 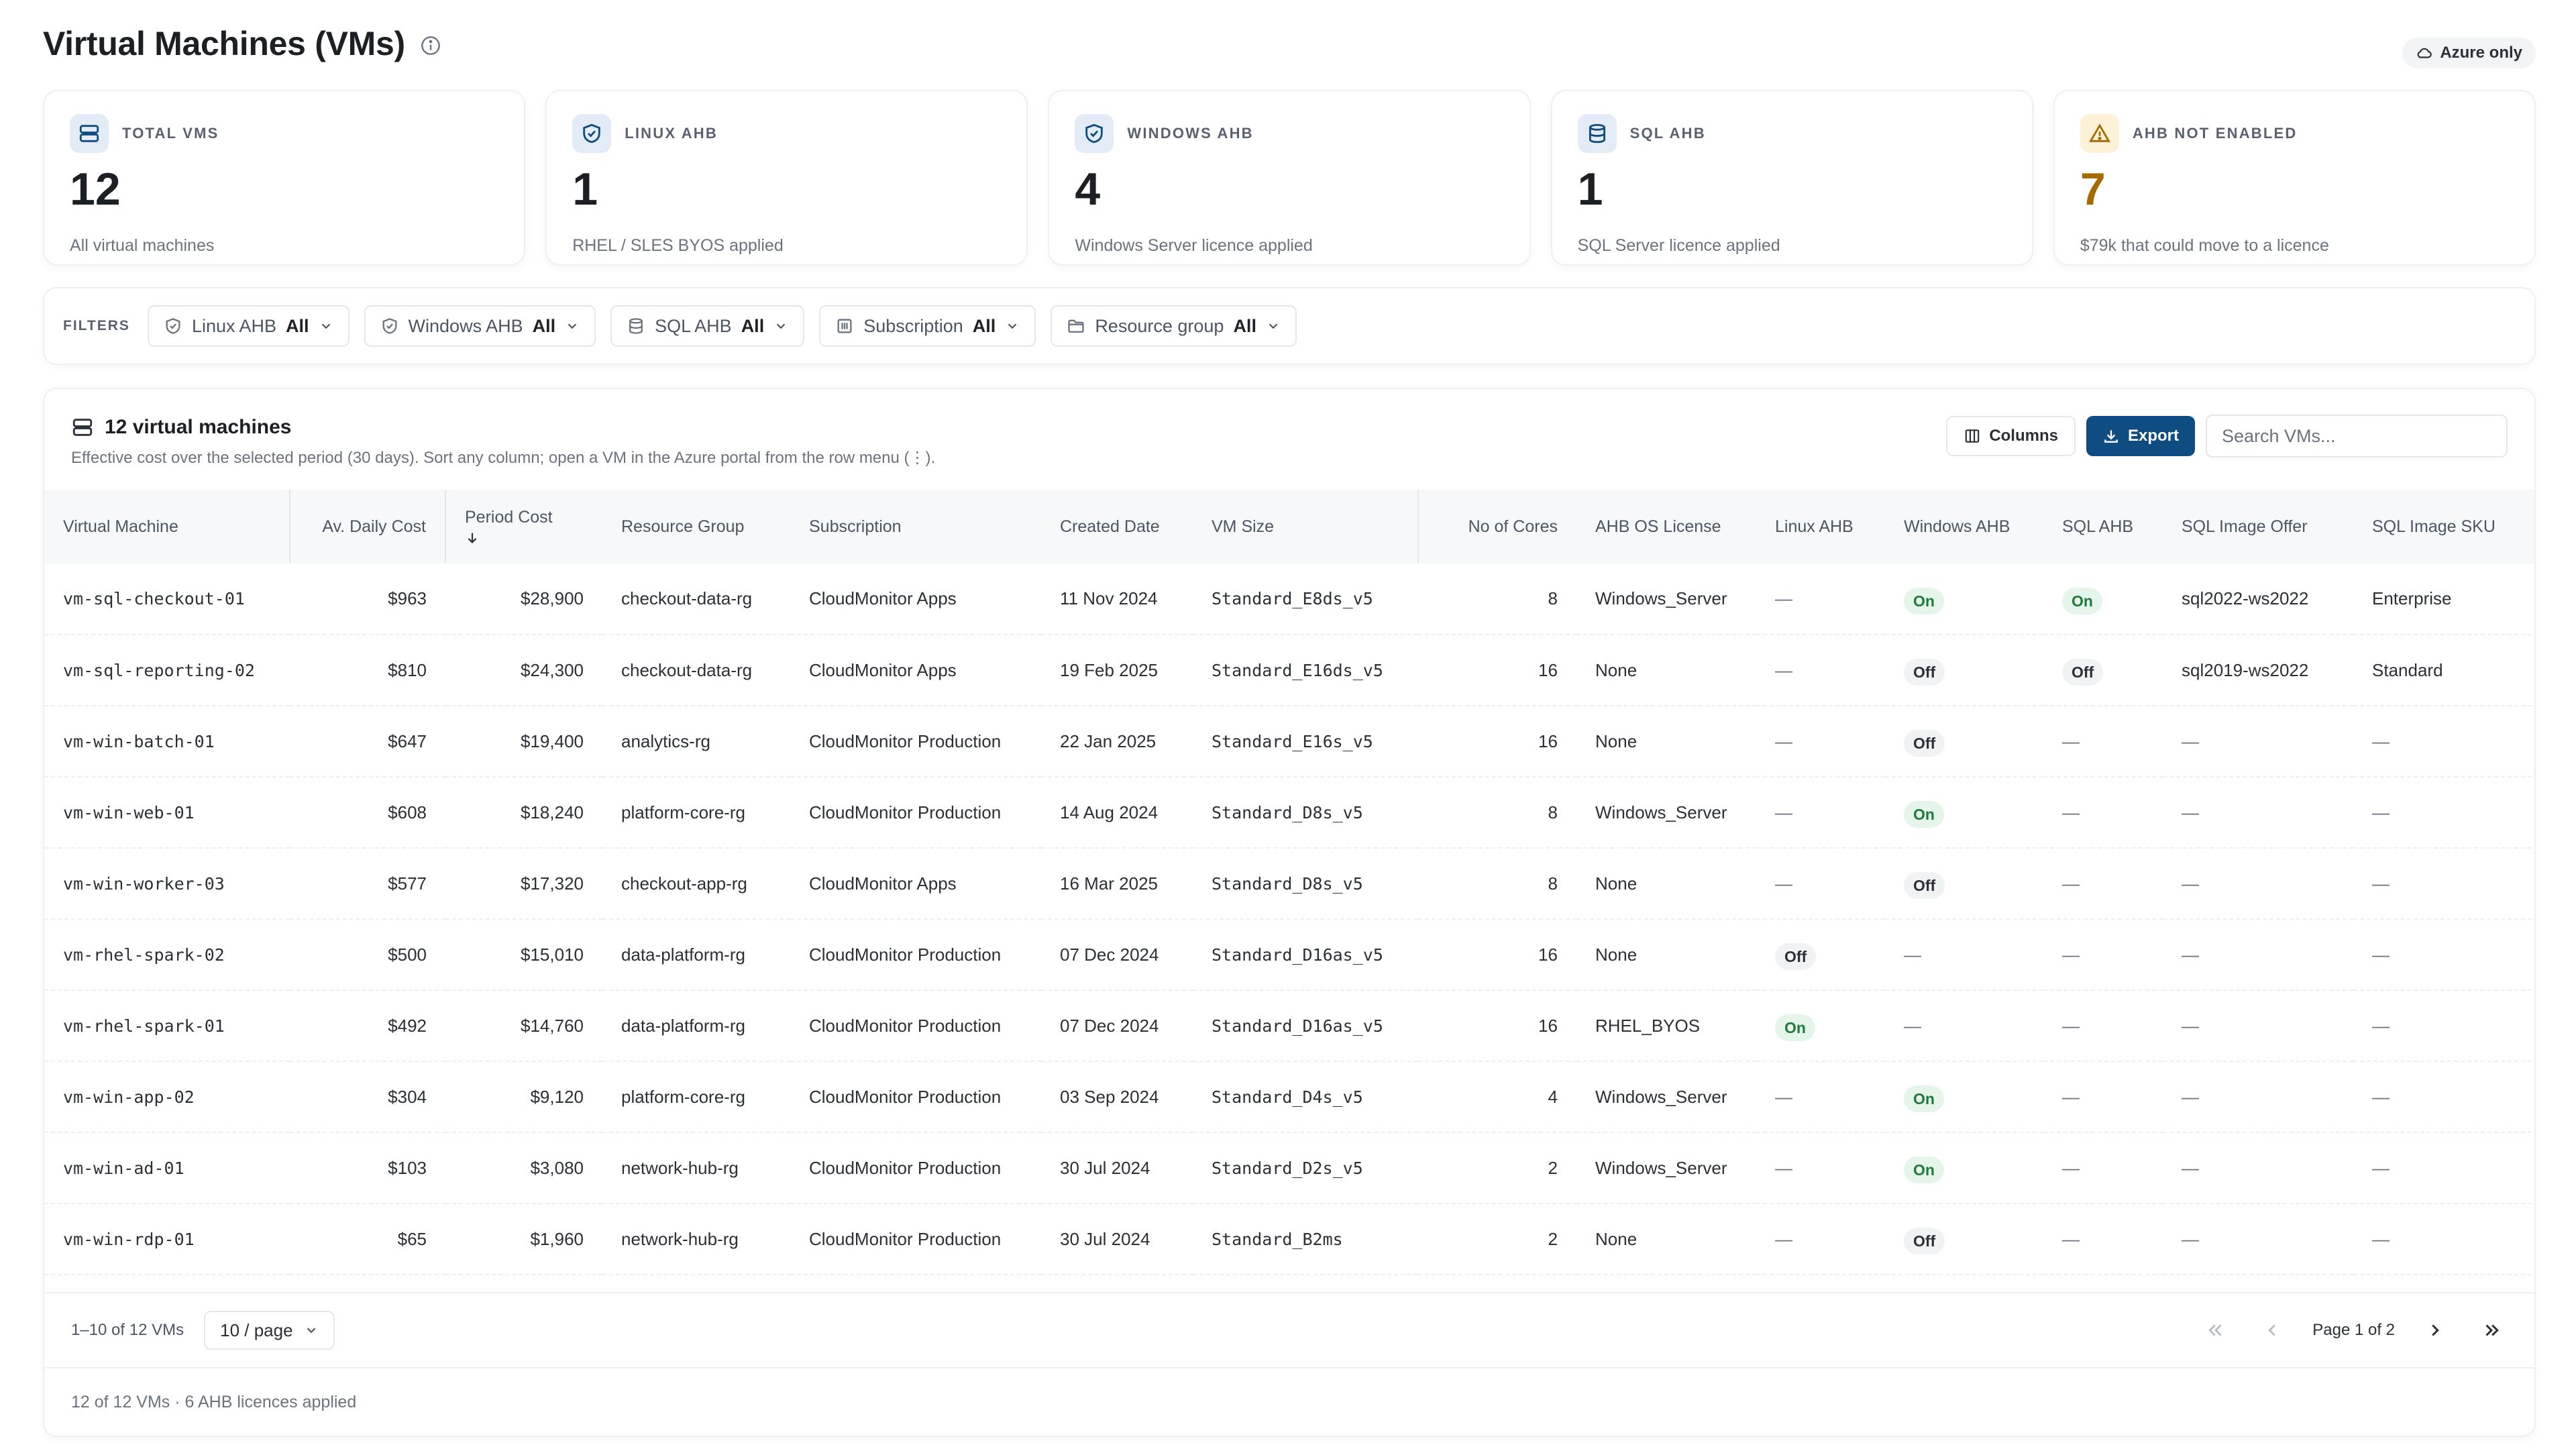 I want to click on cell-created-date: 11 Nov 2024, so click(x=1109, y=598).